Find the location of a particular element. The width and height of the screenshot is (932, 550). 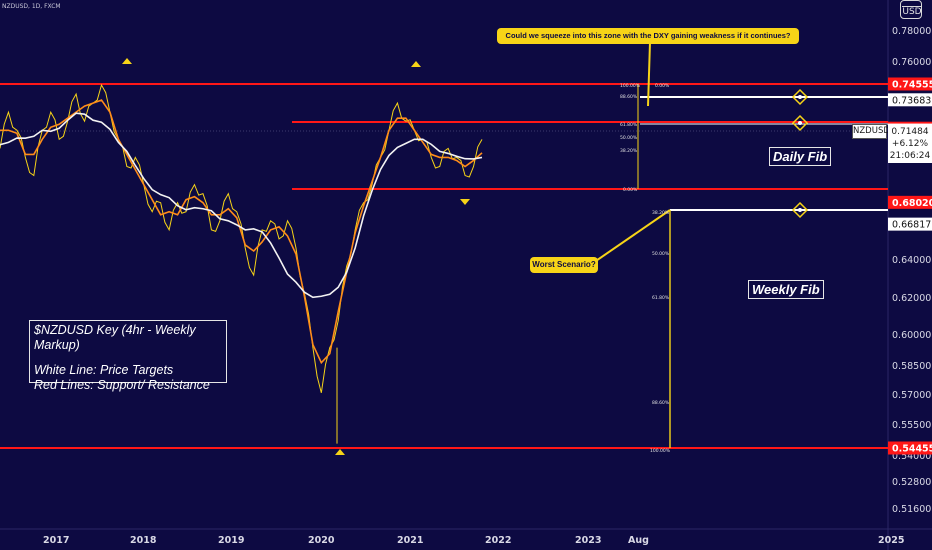

level-price-text: 0.74555 is located at coordinates (912, 85).